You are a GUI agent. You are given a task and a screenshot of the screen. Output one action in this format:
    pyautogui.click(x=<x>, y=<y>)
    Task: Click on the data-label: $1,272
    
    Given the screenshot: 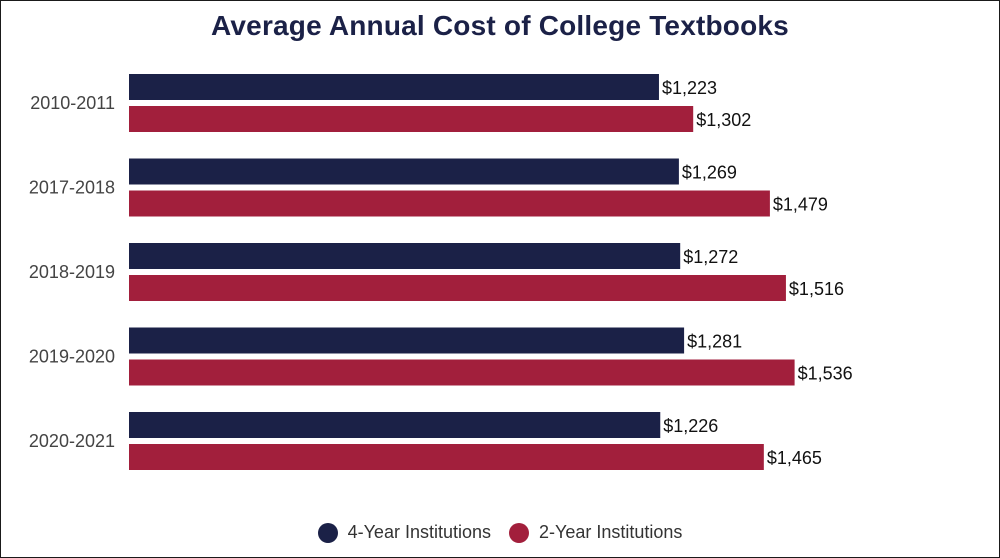 What is the action you would take?
    pyautogui.click(x=710, y=257)
    